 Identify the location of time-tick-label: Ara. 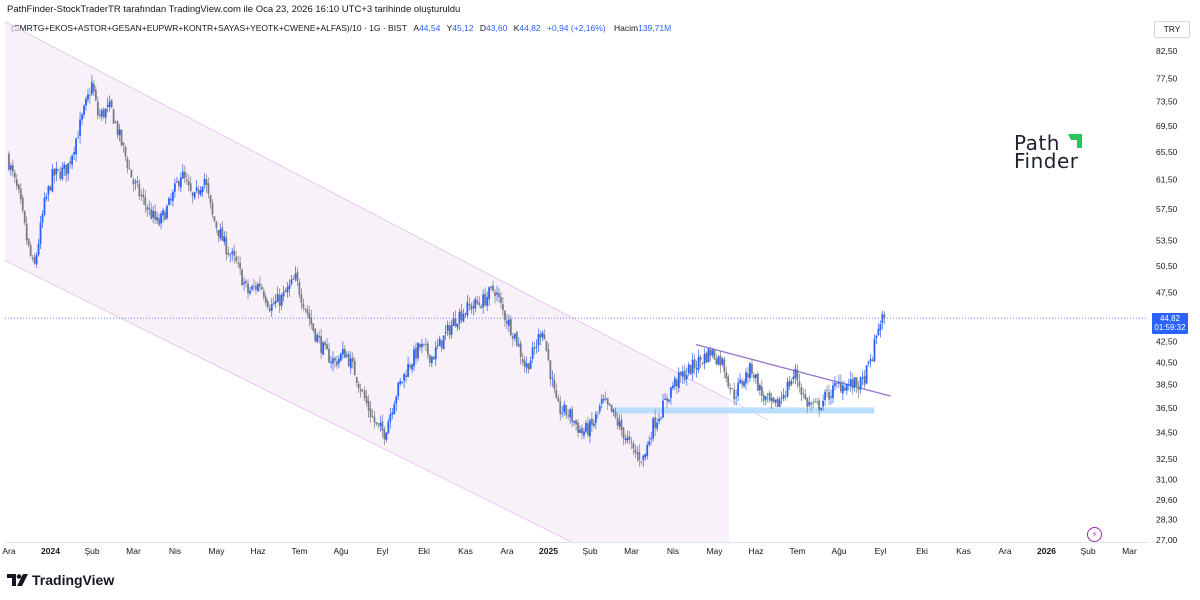
(1005, 551).